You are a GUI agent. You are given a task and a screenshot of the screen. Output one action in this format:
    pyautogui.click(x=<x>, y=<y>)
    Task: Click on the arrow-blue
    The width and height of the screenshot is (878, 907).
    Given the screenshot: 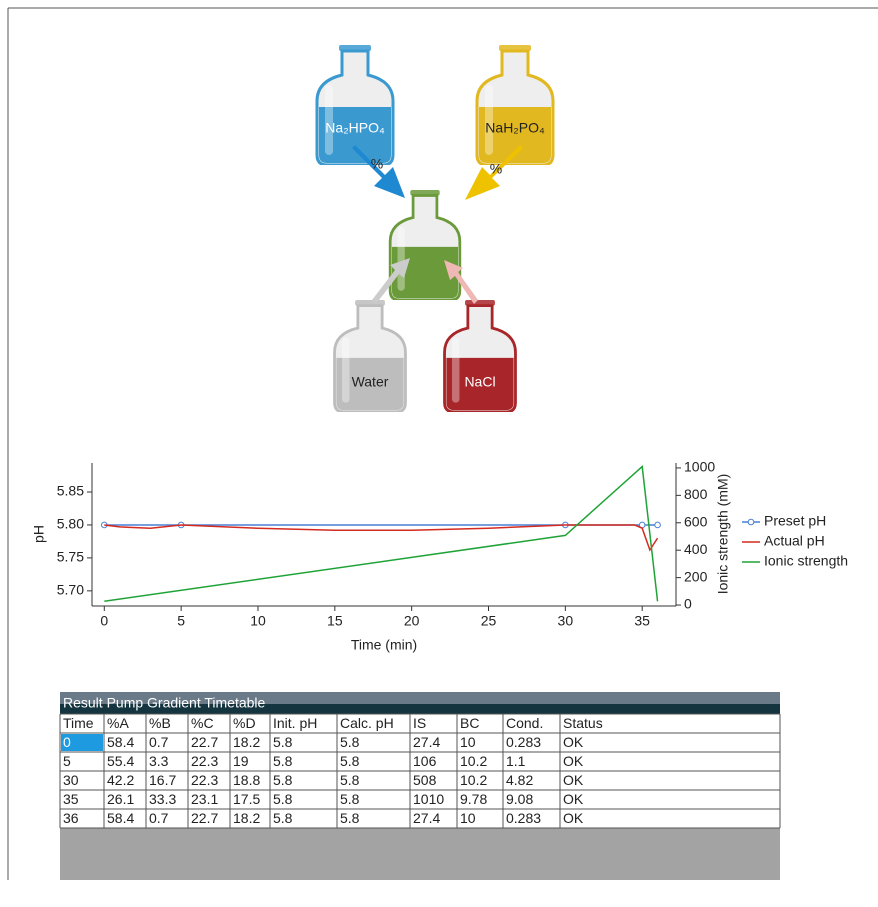 What is the action you would take?
    pyautogui.click(x=378, y=171)
    